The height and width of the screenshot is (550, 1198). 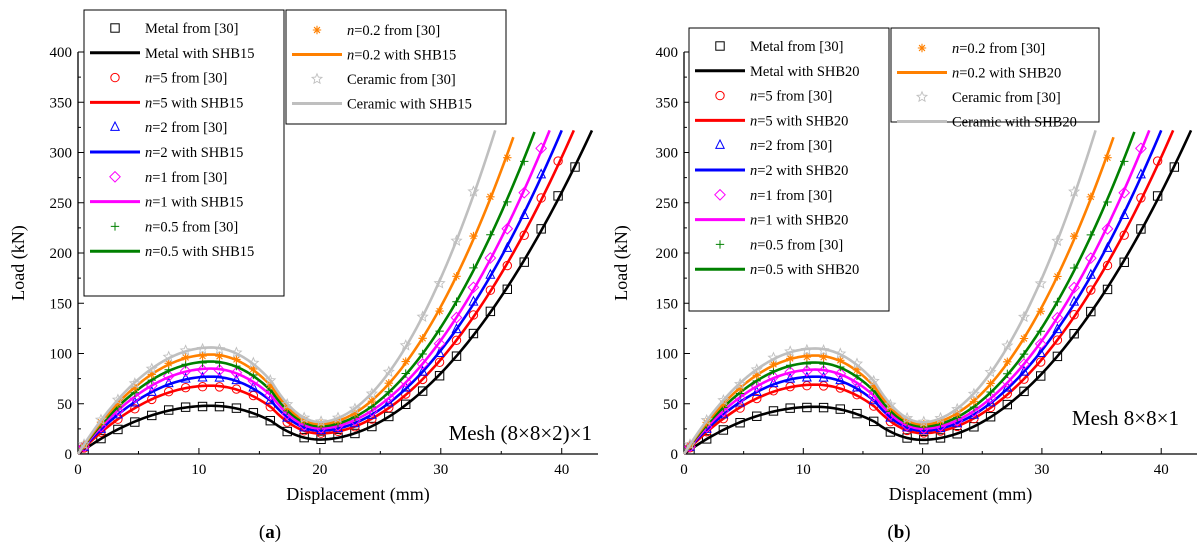 What do you see at coordinates (667, 355) in the screenshot?
I see `chart-b-y-tick-label-2: 100` at bounding box center [667, 355].